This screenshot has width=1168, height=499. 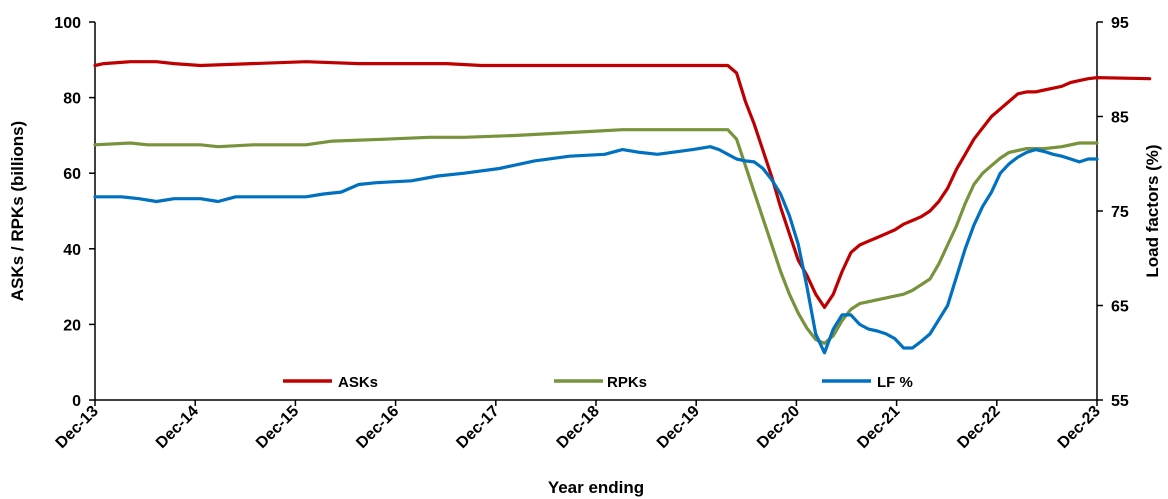 What do you see at coordinates (778, 427) in the screenshot?
I see `x-tick-label: Dec-20` at bounding box center [778, 427].